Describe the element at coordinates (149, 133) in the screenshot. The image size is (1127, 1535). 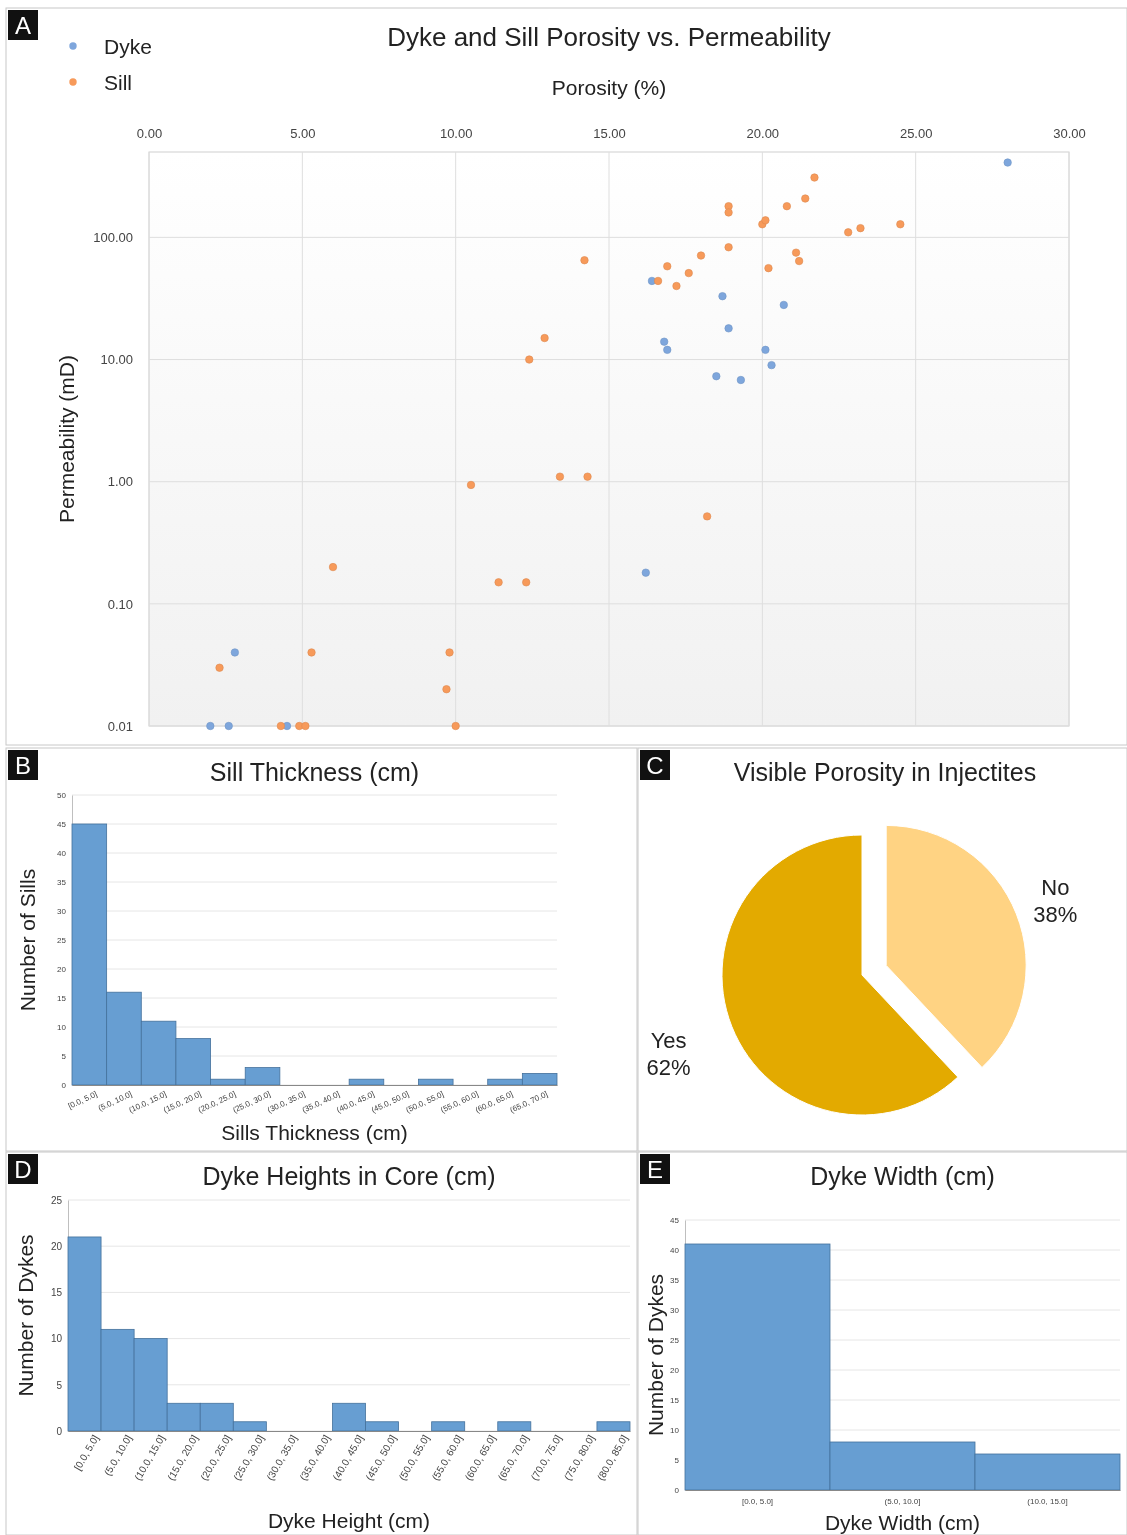
I see `x-tick-label: 0.00` at that location.